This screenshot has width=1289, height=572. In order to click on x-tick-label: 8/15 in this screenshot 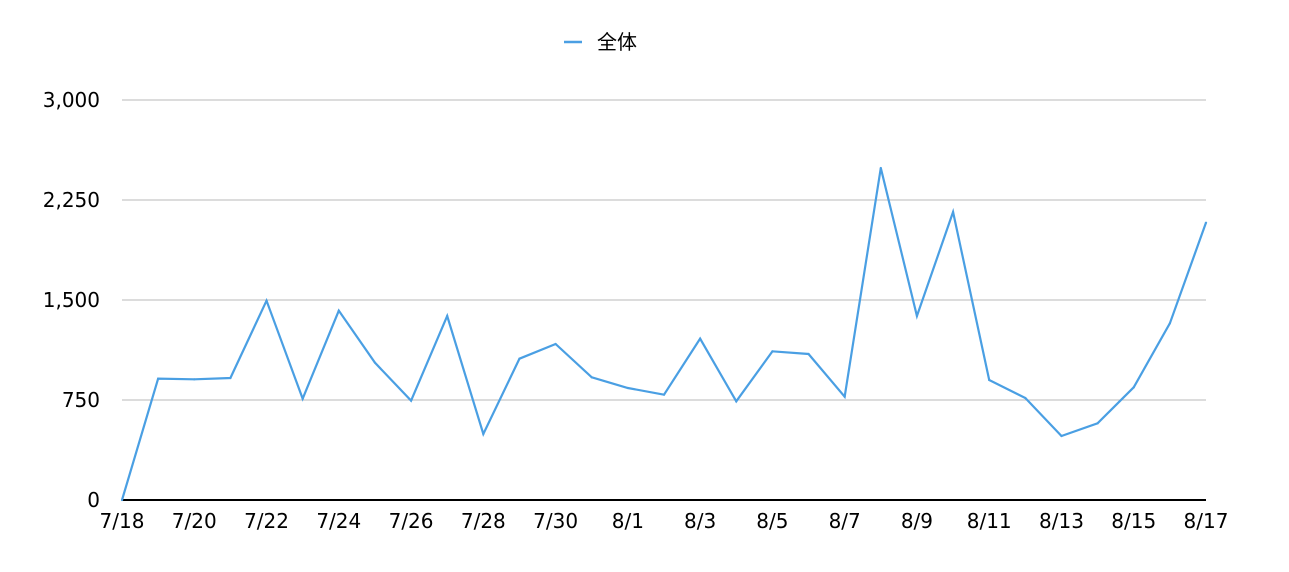, I will do `click(1133, 521)`.